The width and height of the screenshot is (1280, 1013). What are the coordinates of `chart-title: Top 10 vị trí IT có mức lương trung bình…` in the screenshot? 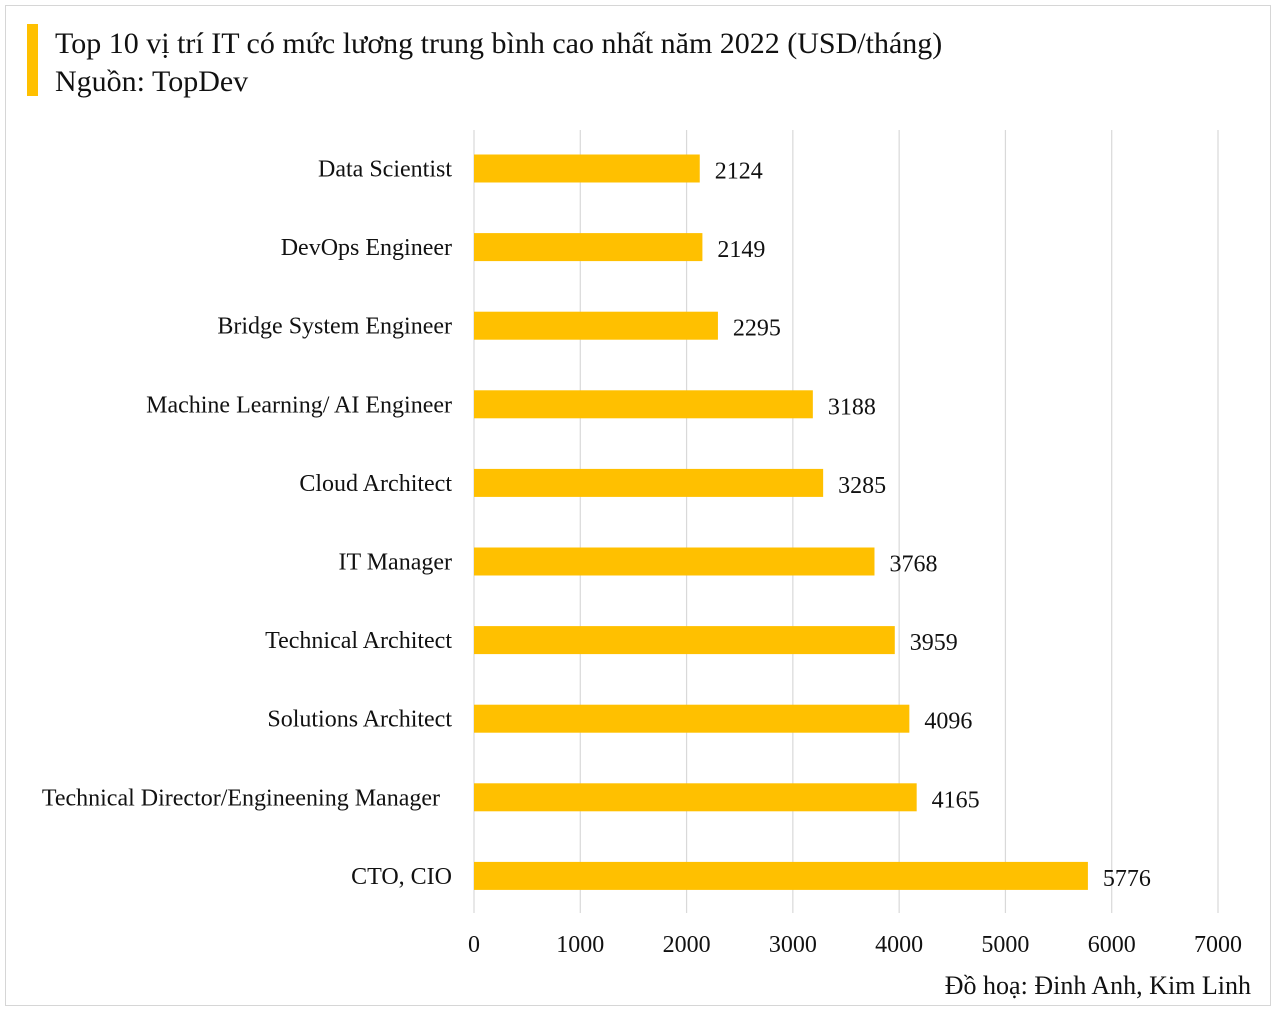 It's located at (499, 43).